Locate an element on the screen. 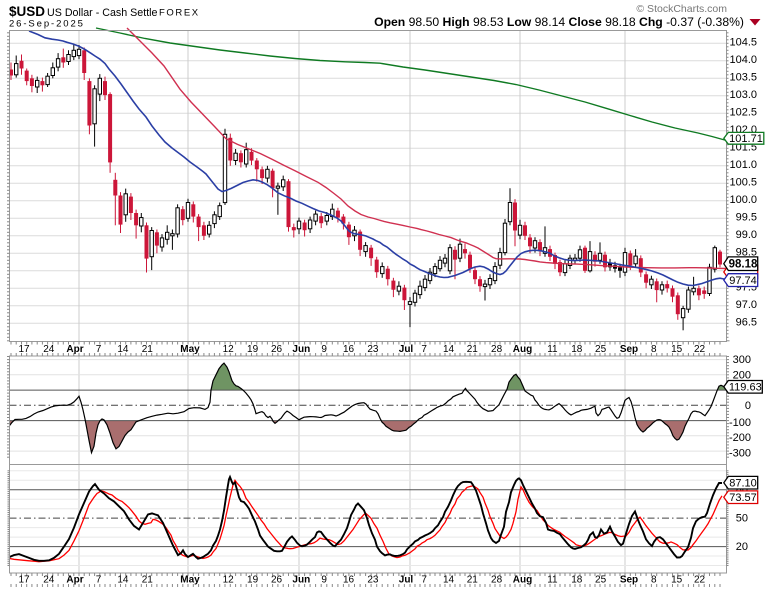  svg-text: 103.0 is located at coordinates (743, 95).